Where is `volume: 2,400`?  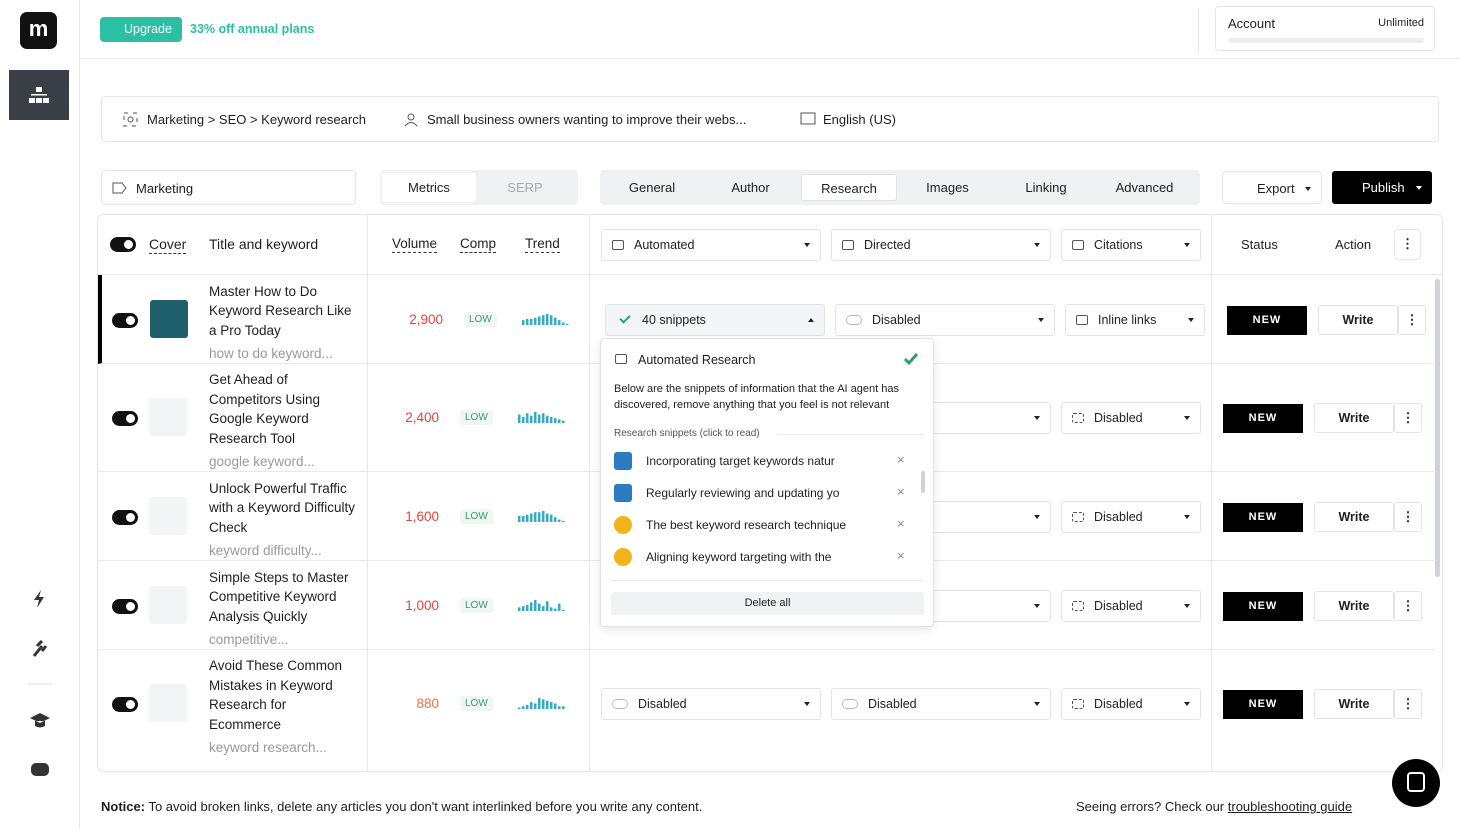
volume: 2,400 is located at coordinates (422, 417).